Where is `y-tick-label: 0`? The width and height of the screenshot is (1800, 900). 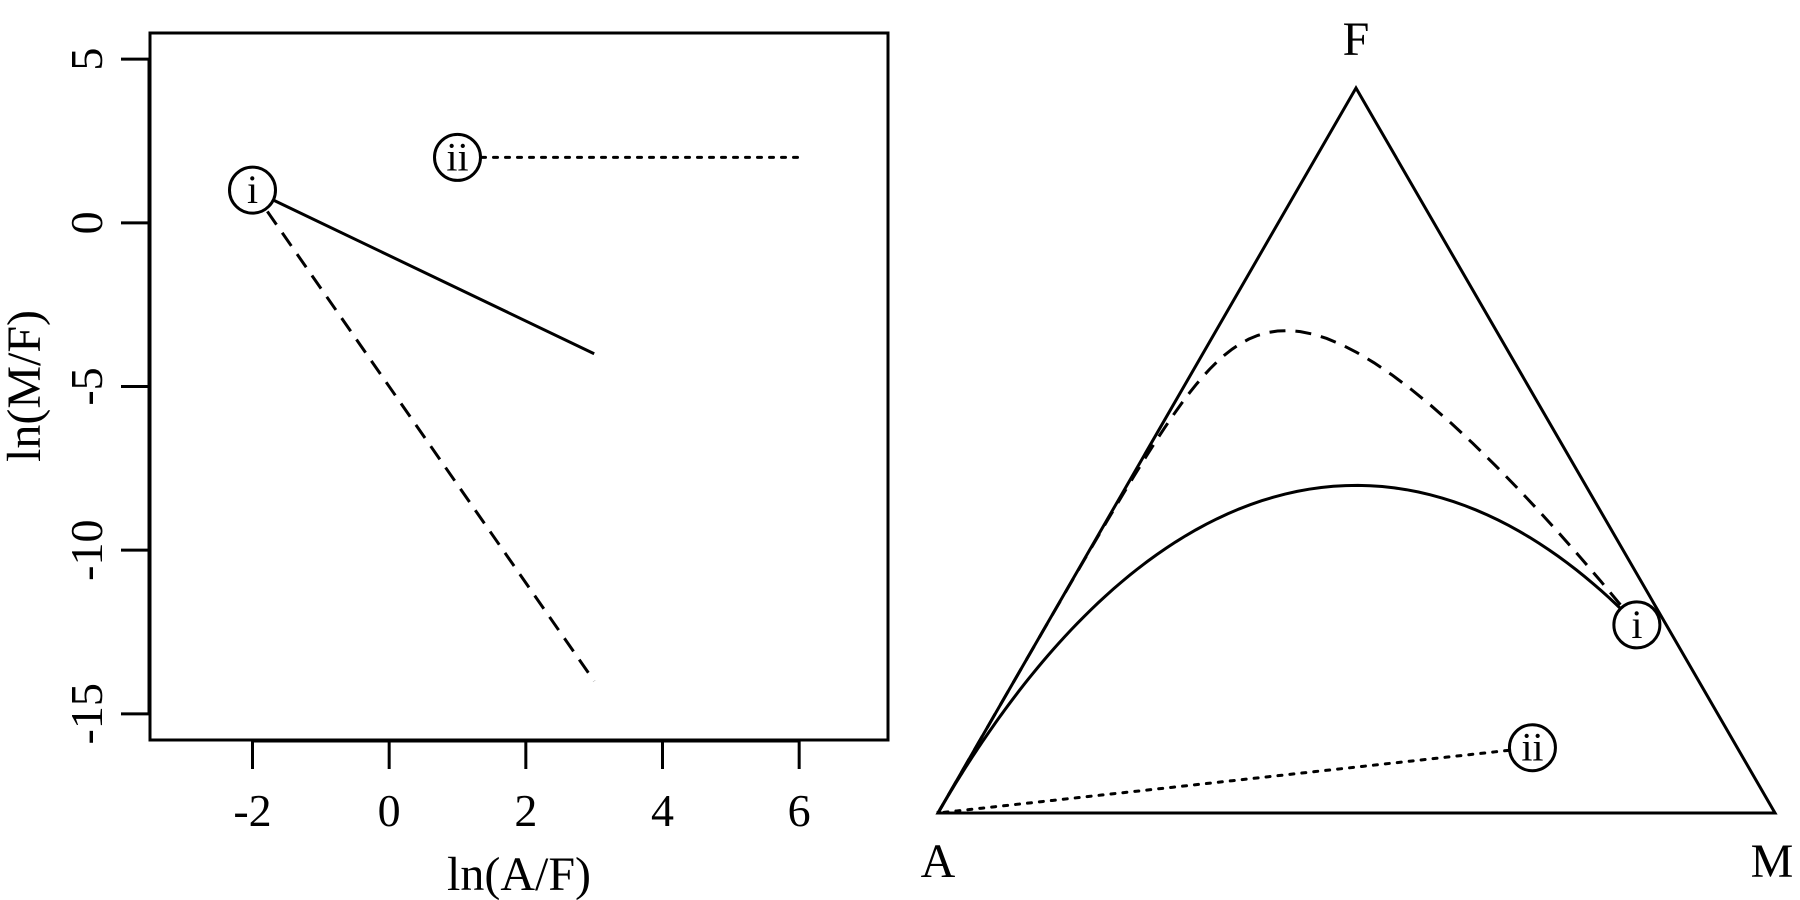
y-tick-label: 0 is located at coordinates (86, 222).